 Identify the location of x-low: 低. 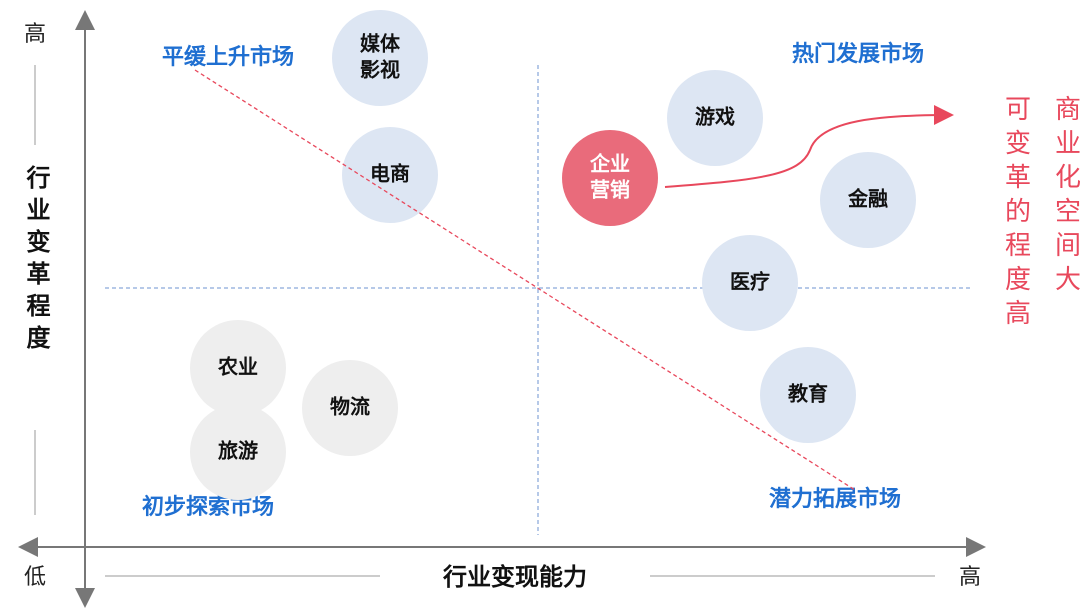
(35, 577).